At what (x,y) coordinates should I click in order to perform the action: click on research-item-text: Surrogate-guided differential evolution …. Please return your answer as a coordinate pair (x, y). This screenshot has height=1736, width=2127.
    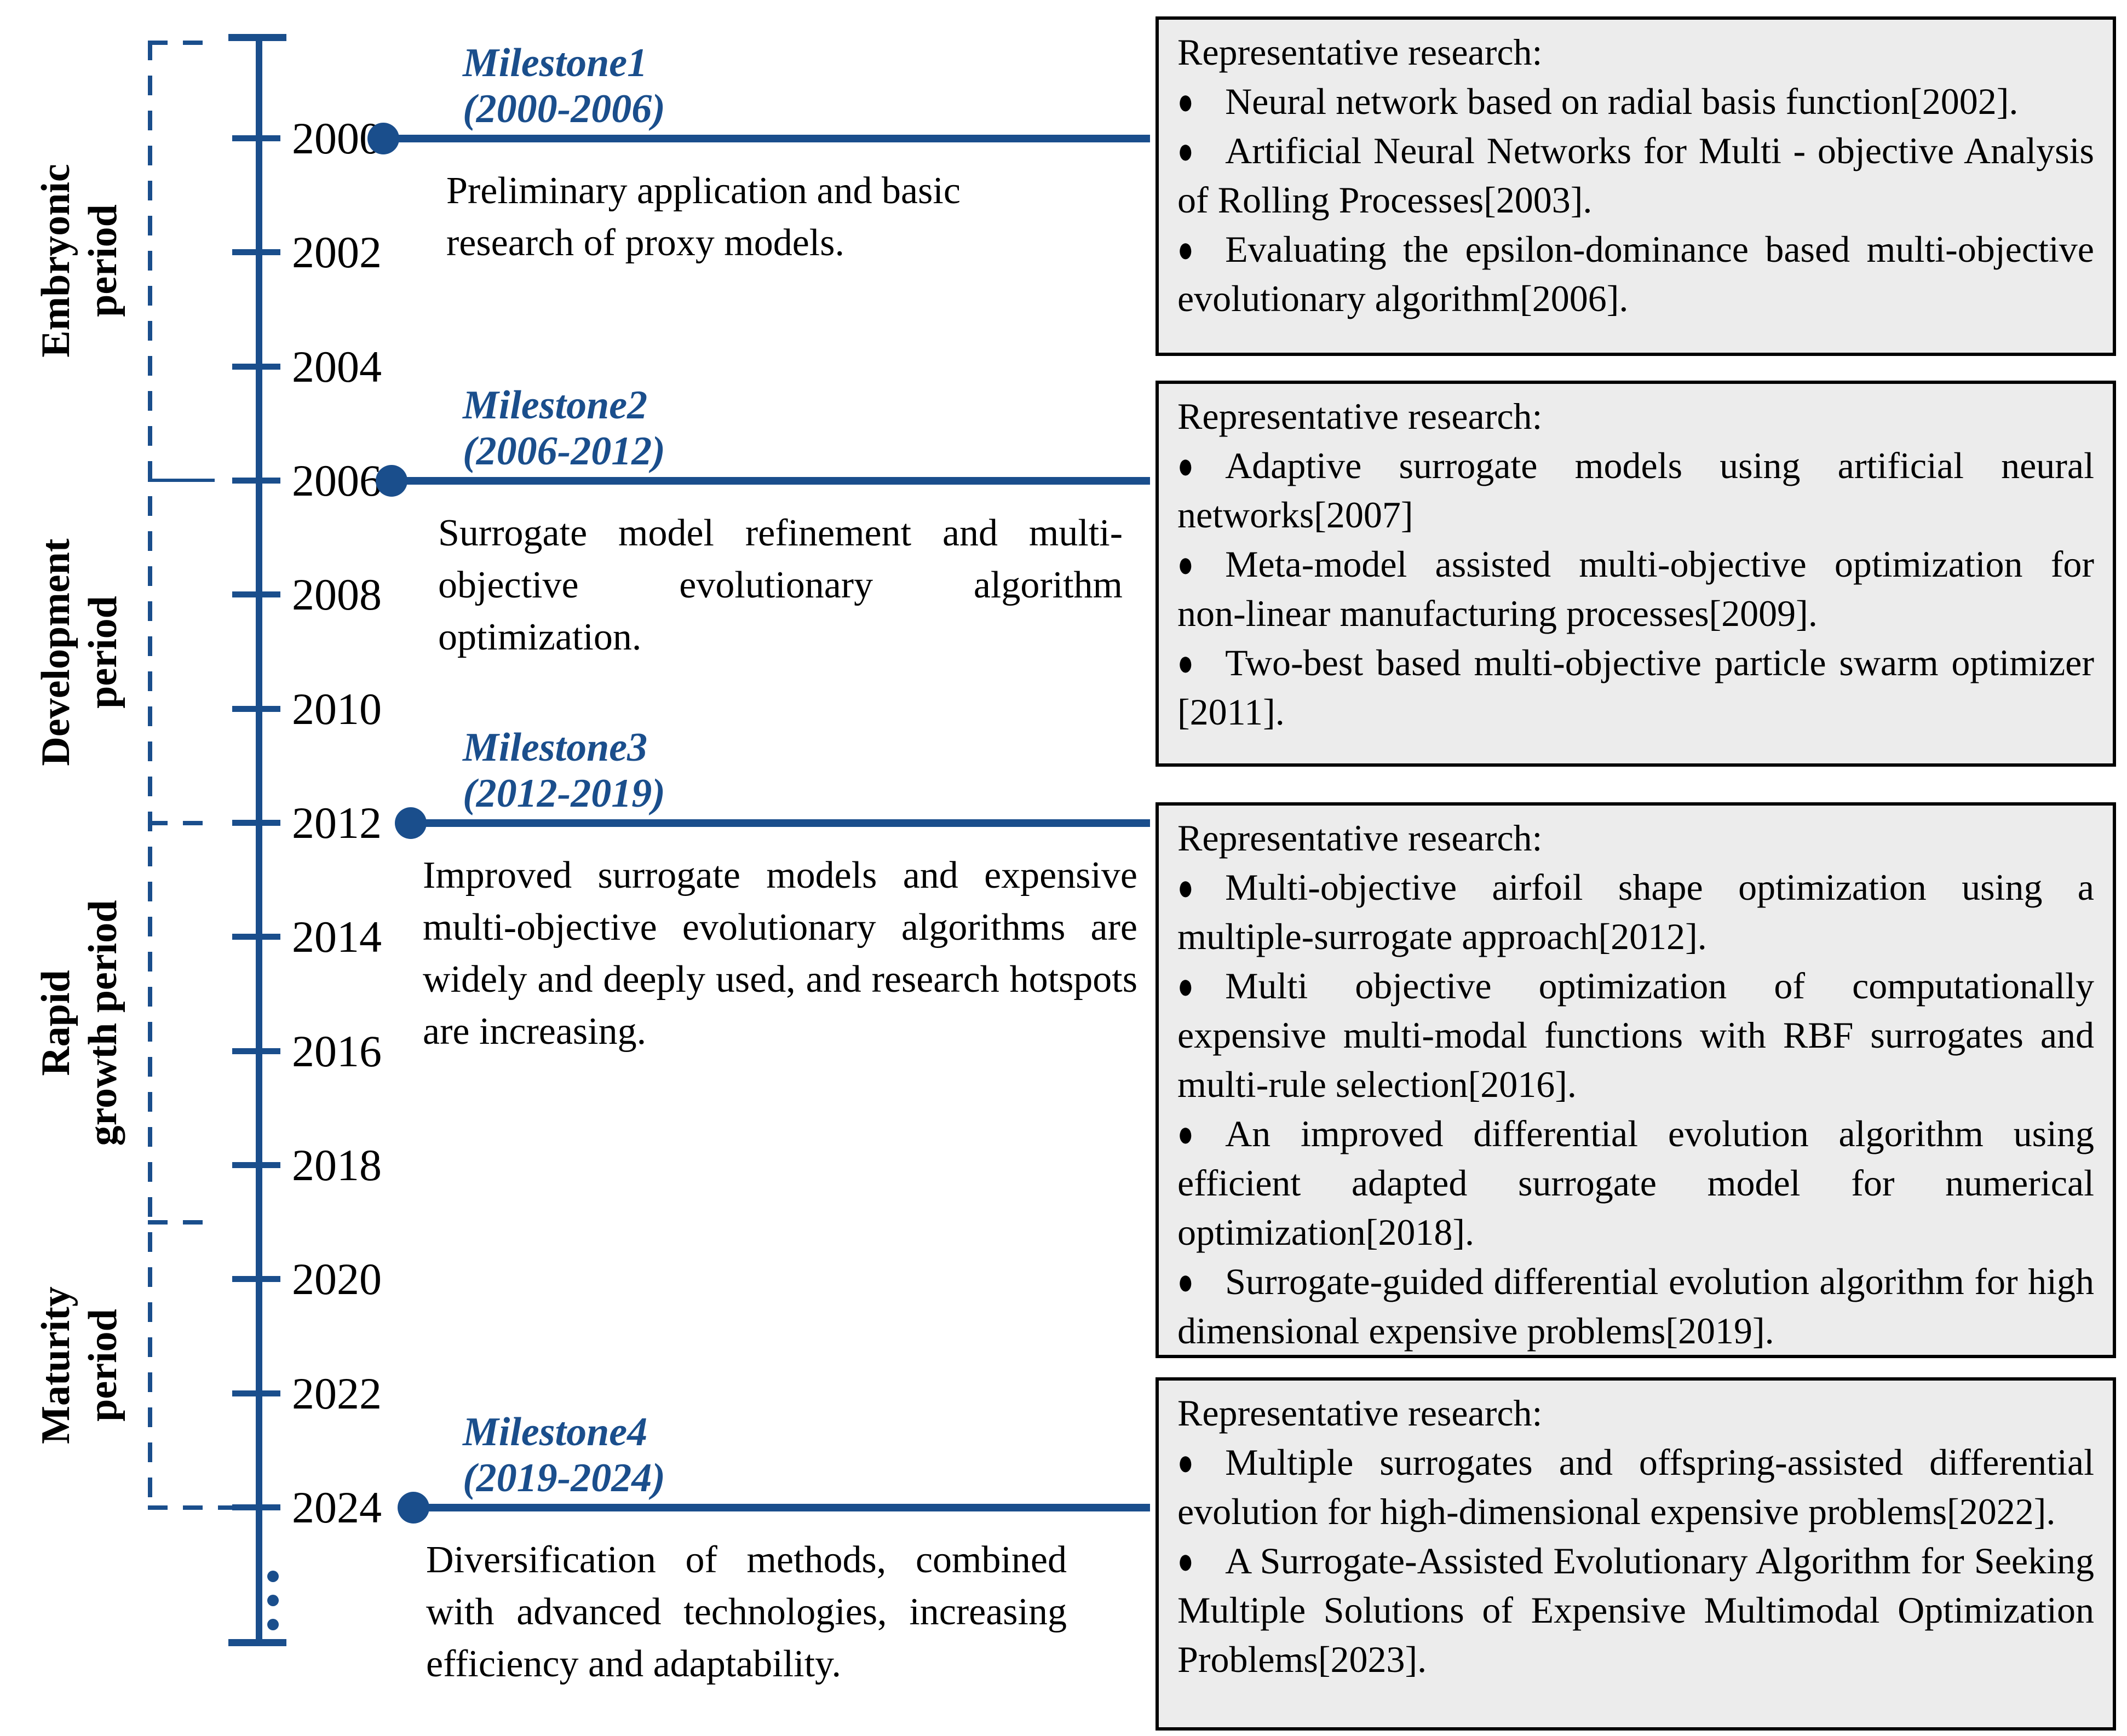
    Looking at the image, I should click on (1635, 1306).